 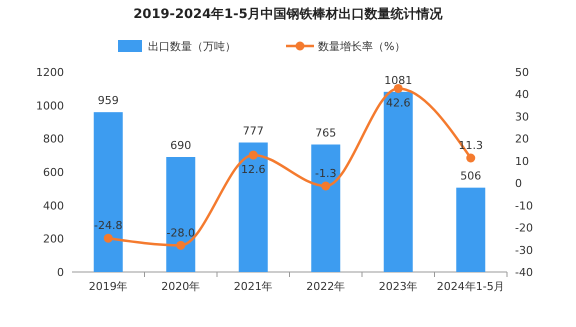 I want to click on data-label: 765, so click(x=325, y=133).